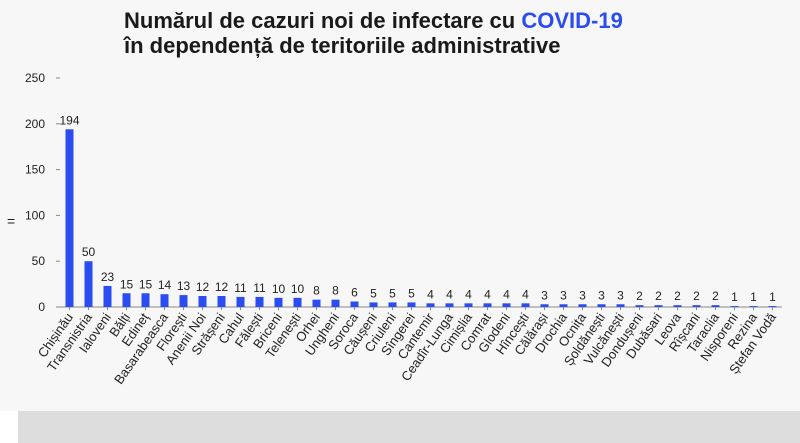 Image resolution: width=800 pixels, height=443 pixels. Describe the element at coordinates (354, 293) in the screenshot. I see `data-label: 6` at that location.